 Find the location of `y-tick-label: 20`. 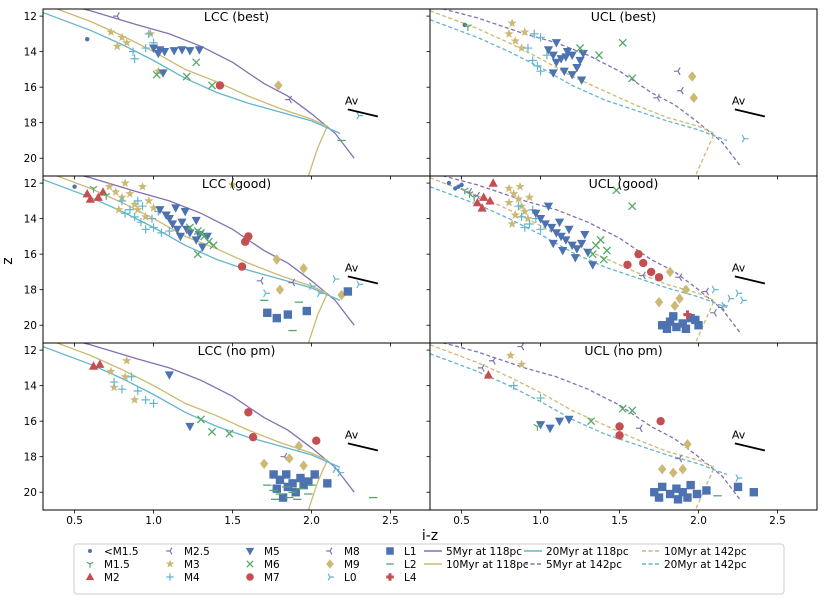

y-tick-label: 20 is located at coordinates (30, 493).